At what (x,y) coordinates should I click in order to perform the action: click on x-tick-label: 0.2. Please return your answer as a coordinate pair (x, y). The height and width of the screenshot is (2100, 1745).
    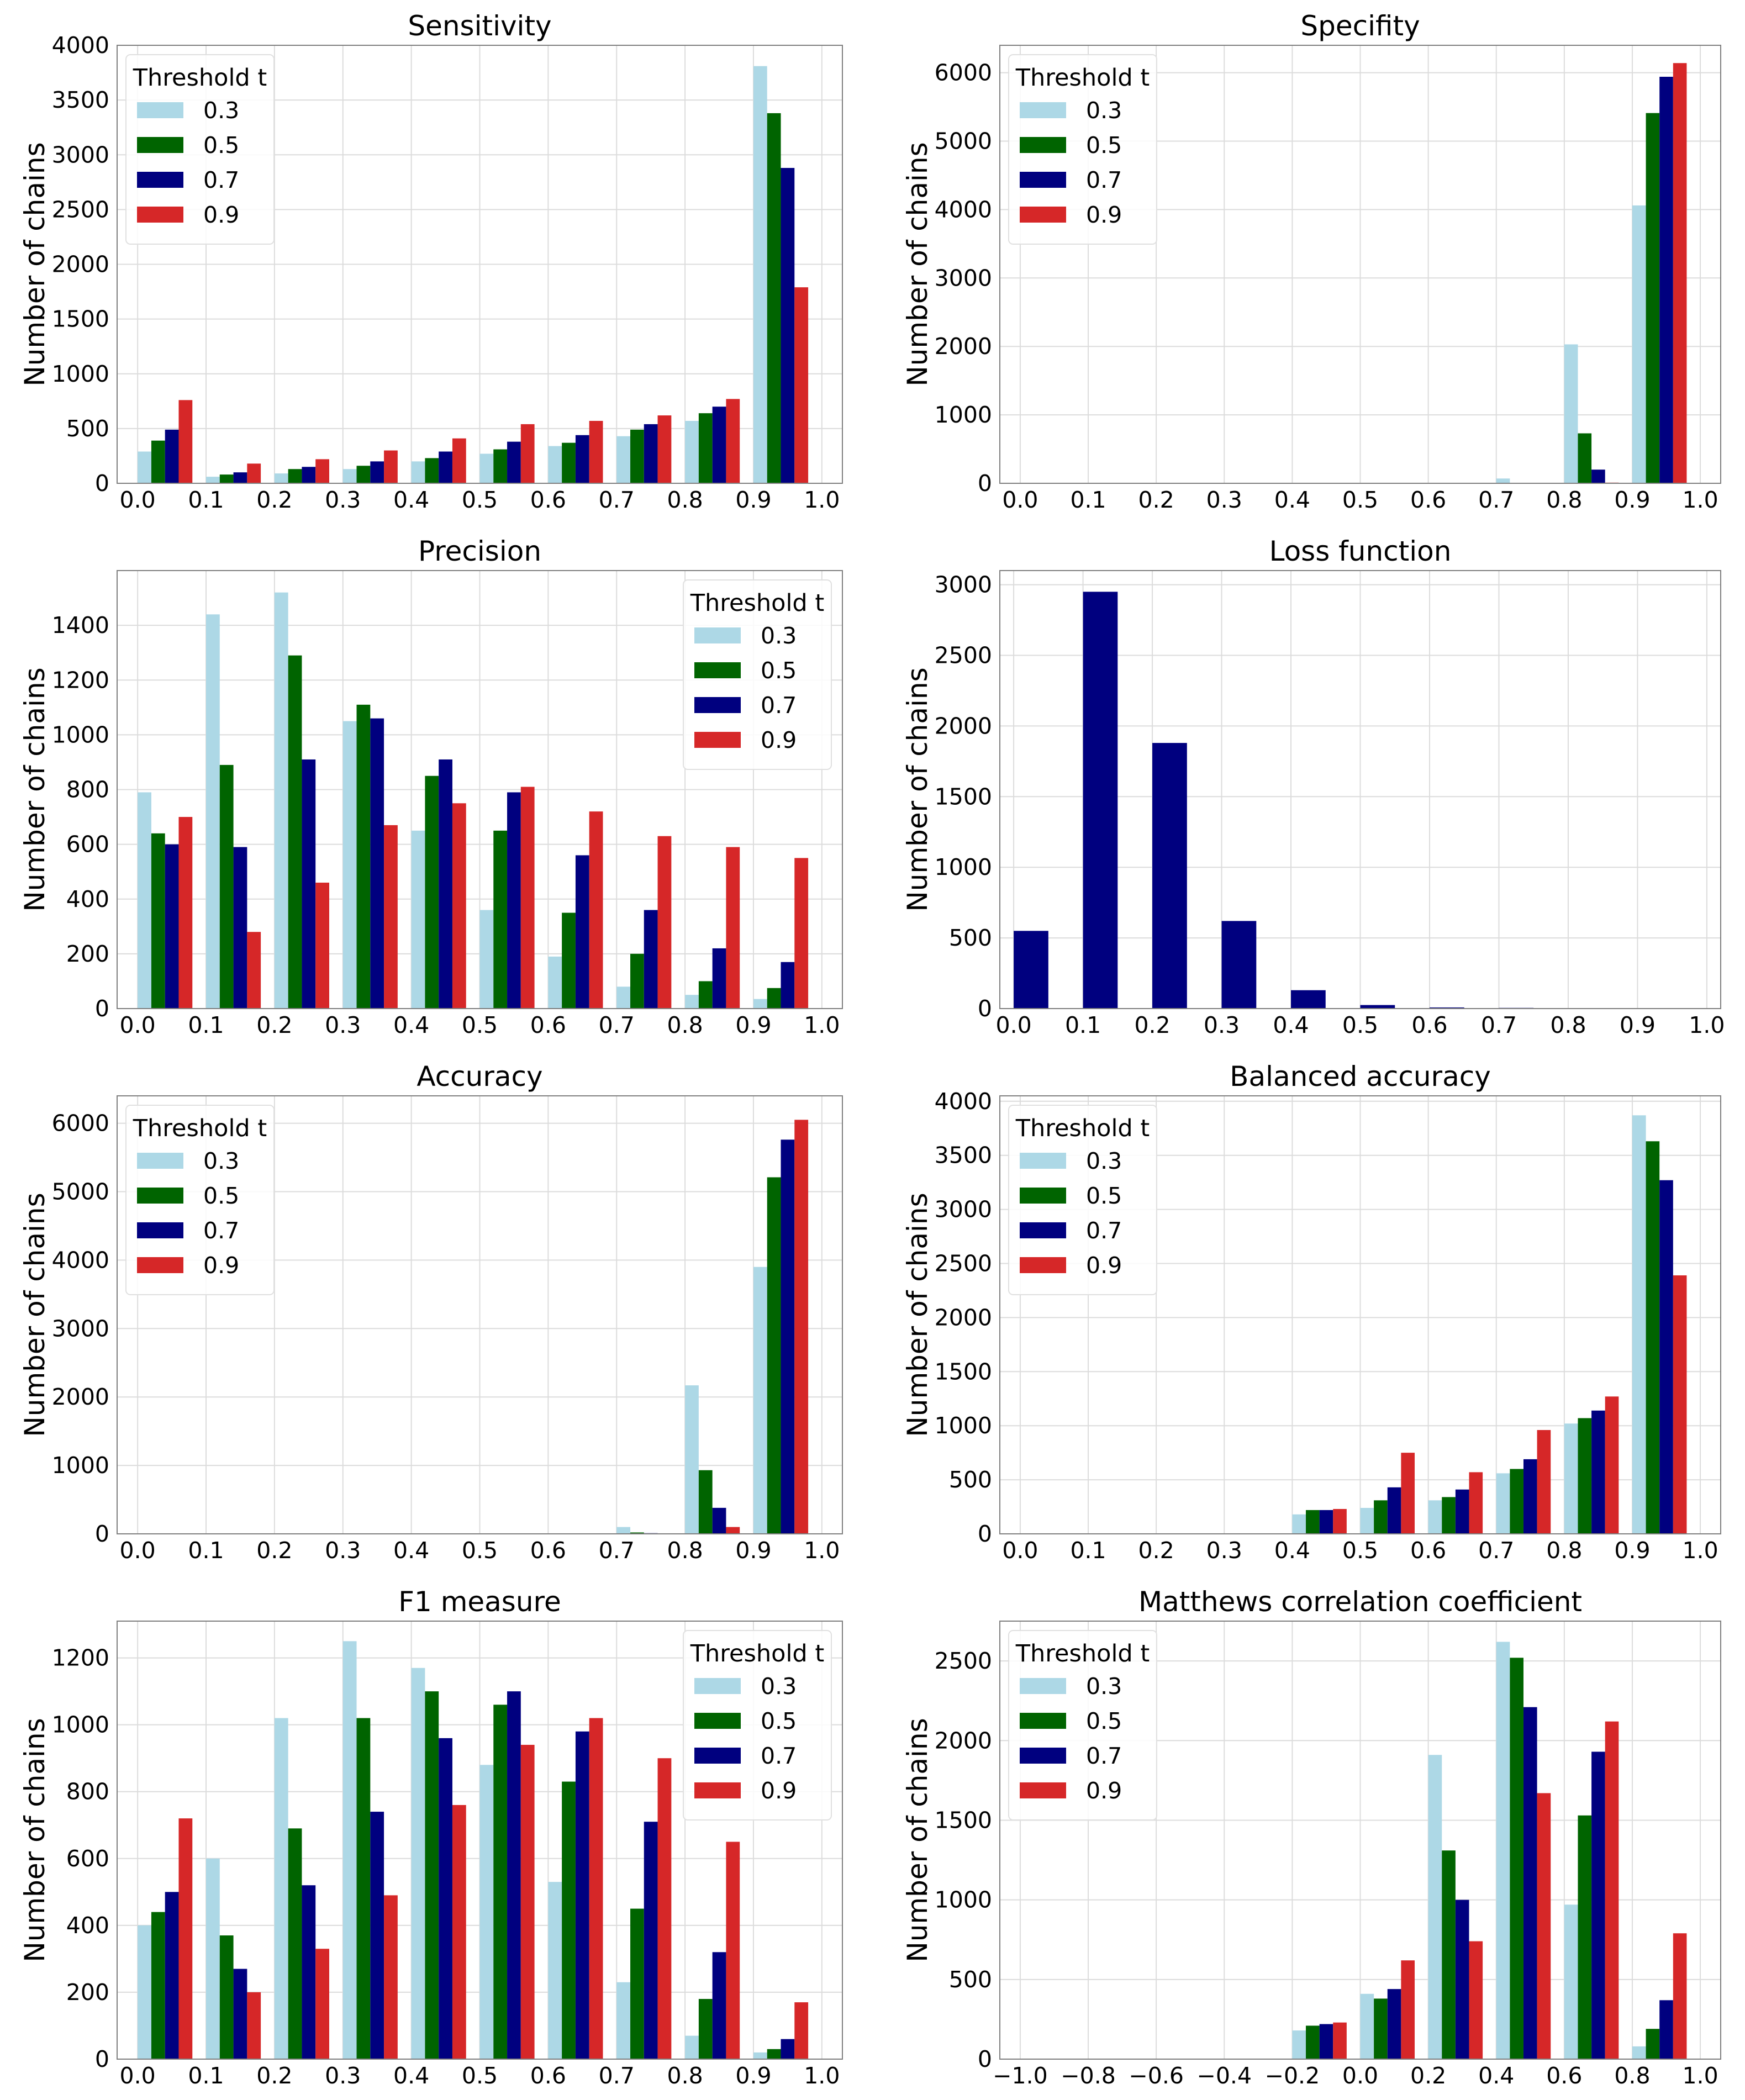
    Looking at the image, I should click on (274, 1551).